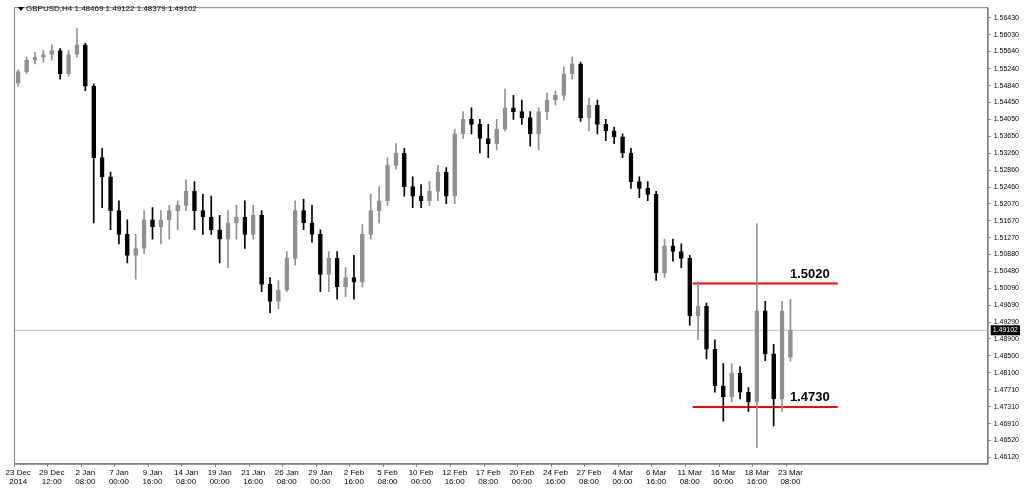 Image resolution: width=1024 pixels, height=488 pixels. I want to click on ref-line-label: 1.4730, so click(809, 397).